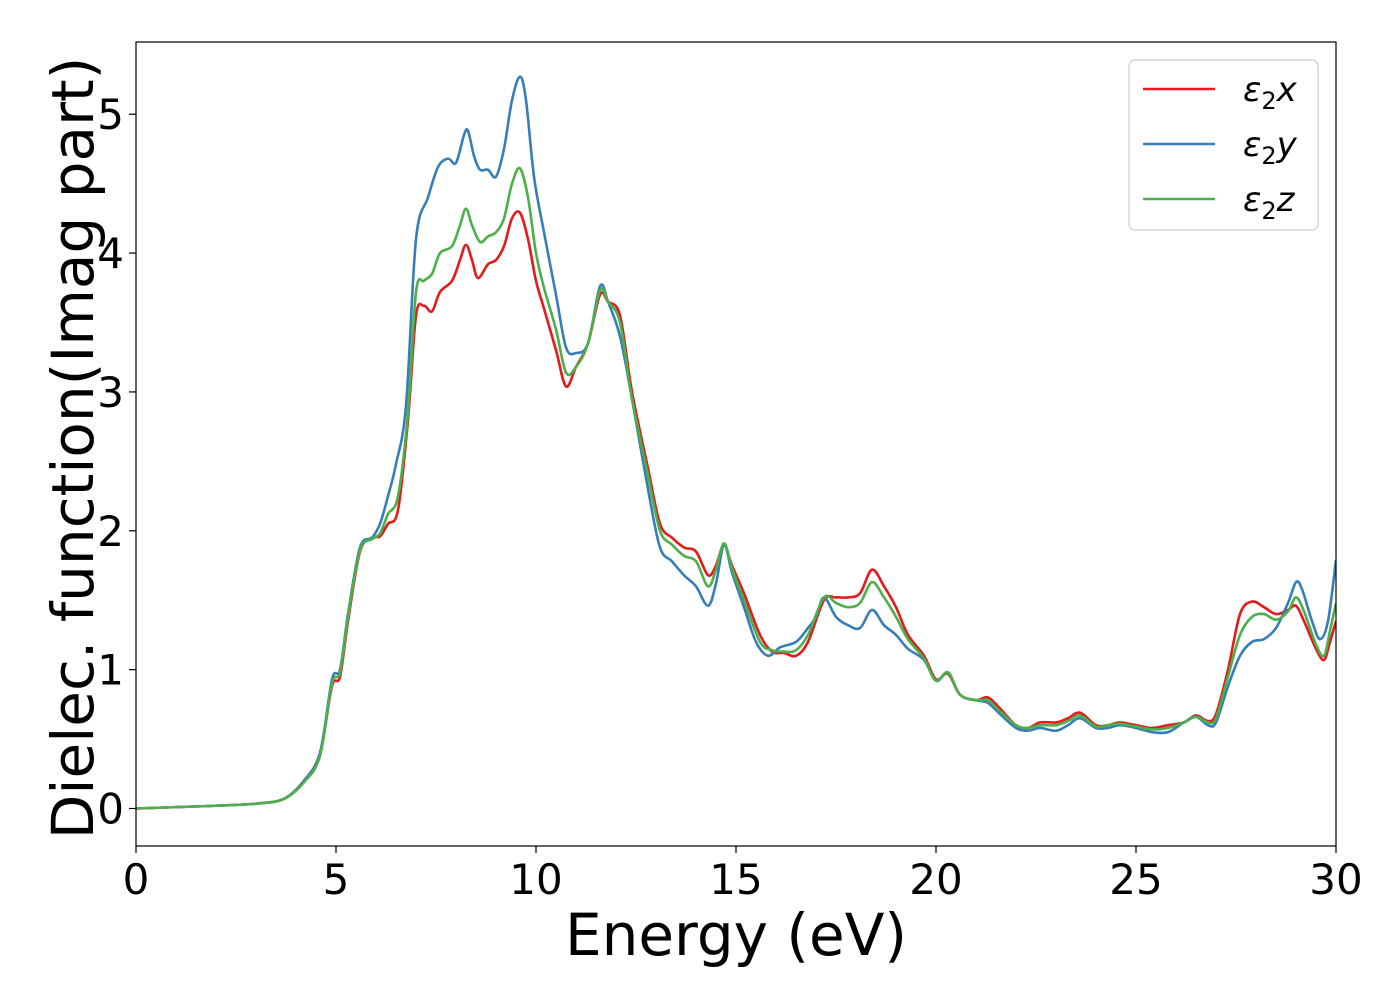  Describe the element at coordinates (1135, 879) in the screenshot. I see `x-tick-label: 25` at that location.